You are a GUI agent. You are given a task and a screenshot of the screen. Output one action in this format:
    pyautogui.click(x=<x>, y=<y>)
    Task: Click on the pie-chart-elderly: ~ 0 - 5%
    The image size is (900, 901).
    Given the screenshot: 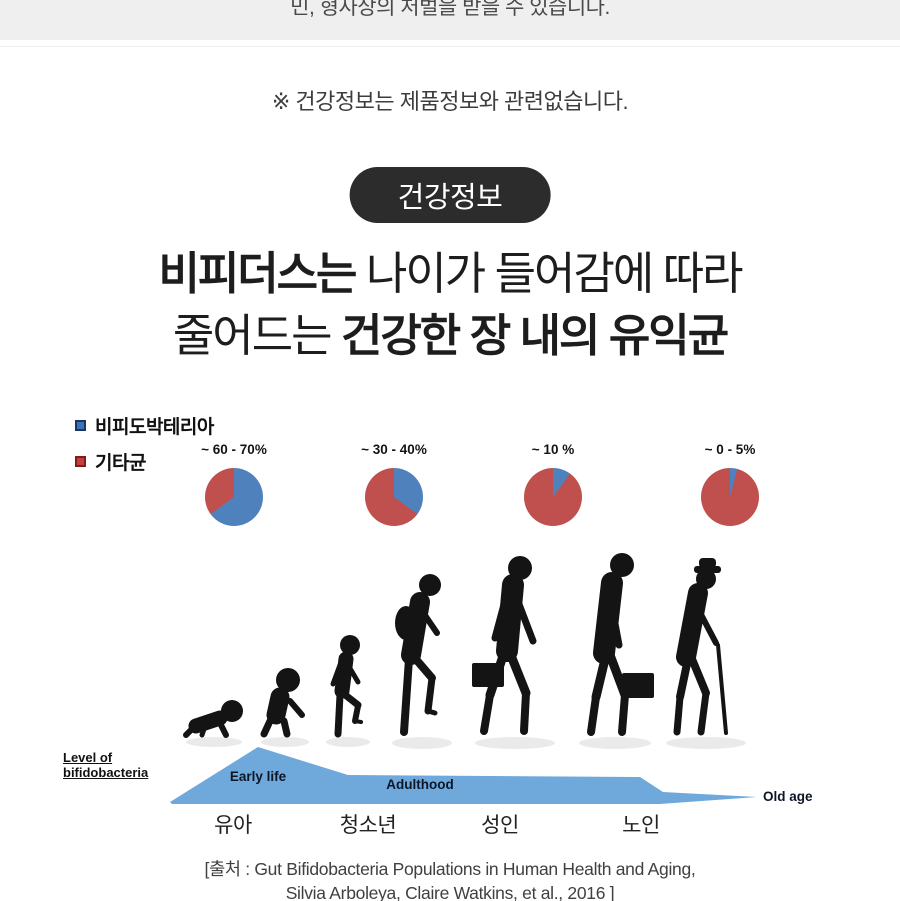 What is the action you would take?
    pyautogui.click(x=730, y=484)
    